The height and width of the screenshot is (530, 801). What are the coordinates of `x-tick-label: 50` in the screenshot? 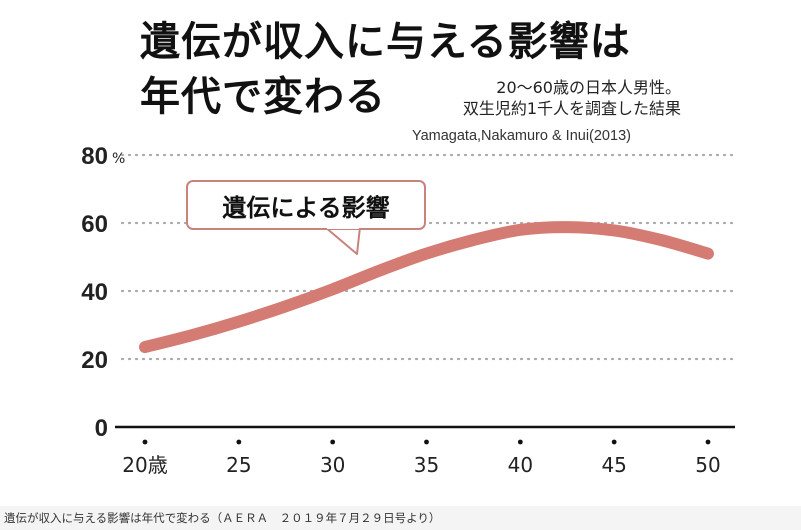 It's located at (707, 465).